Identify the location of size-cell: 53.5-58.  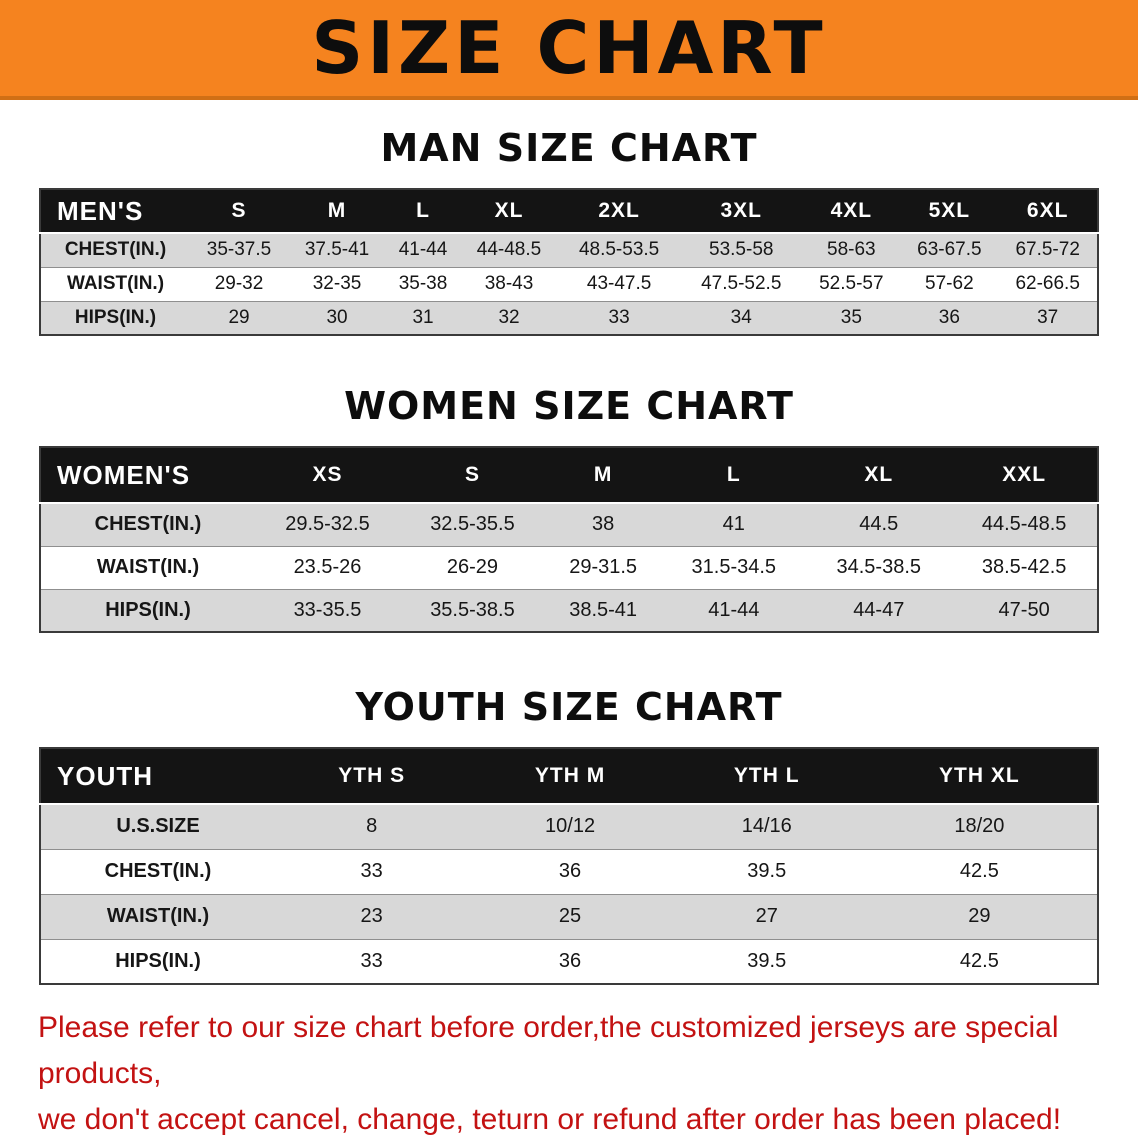
(741, 250).